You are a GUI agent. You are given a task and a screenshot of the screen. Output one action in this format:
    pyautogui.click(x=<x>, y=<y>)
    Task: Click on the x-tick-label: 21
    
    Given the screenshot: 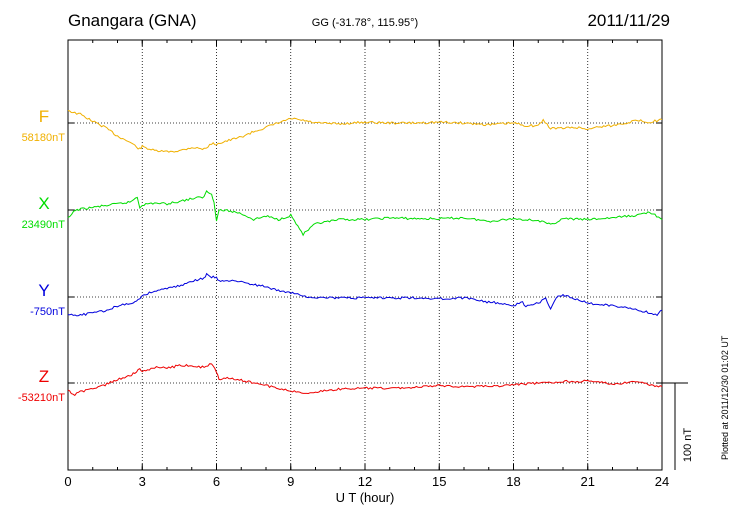 What is the action you would take?
    pyautogui.click(x=588, y=481)
    